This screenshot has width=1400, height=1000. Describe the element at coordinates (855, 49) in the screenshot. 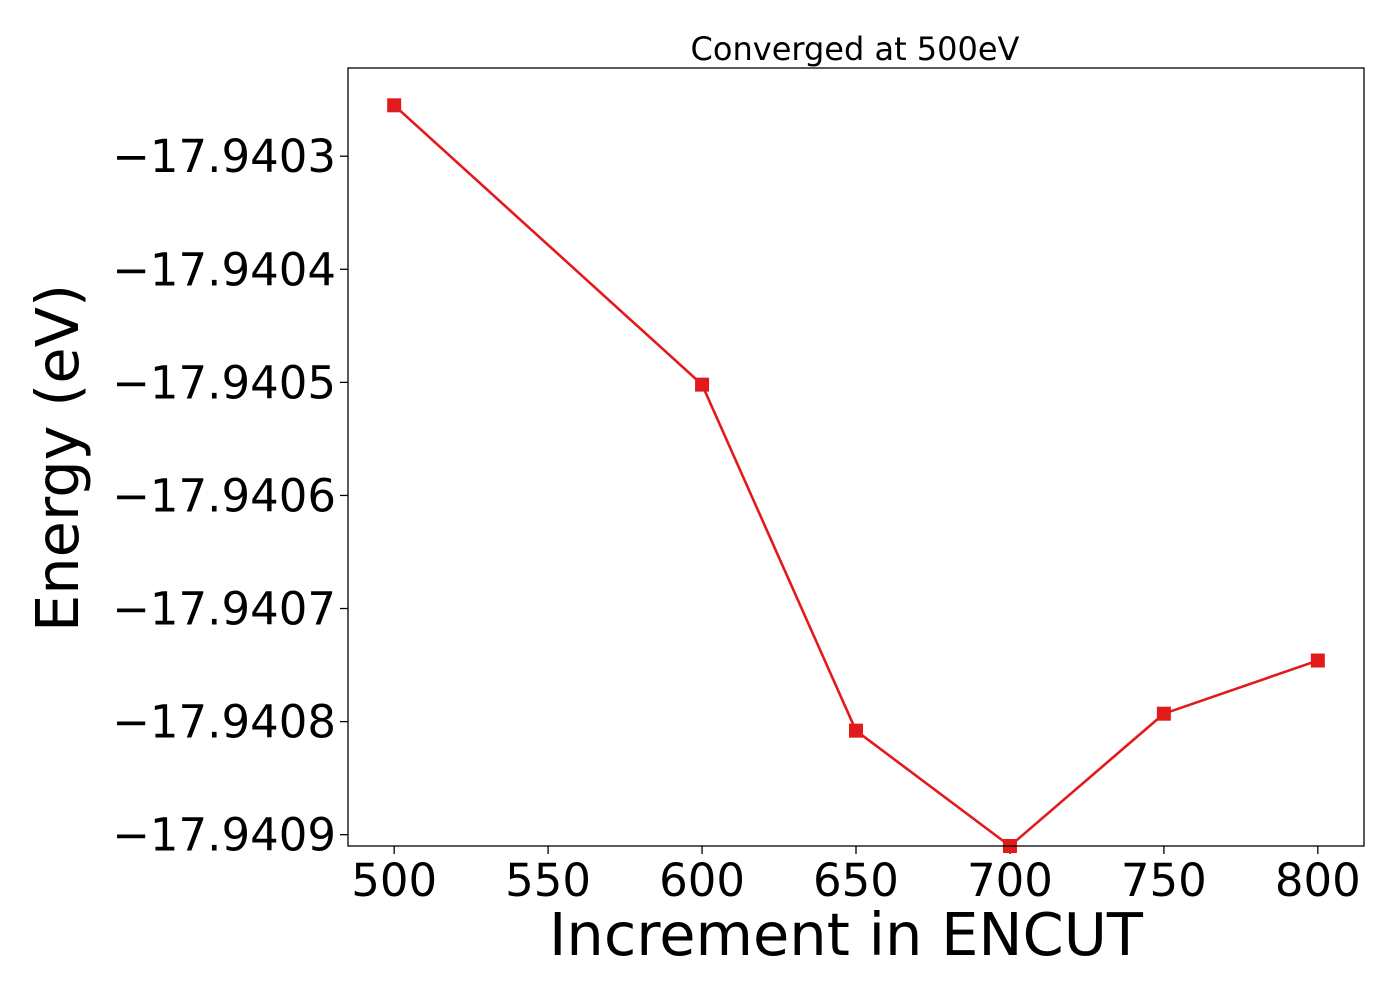

I see `chart-title: Converged at 500eV` at that location.